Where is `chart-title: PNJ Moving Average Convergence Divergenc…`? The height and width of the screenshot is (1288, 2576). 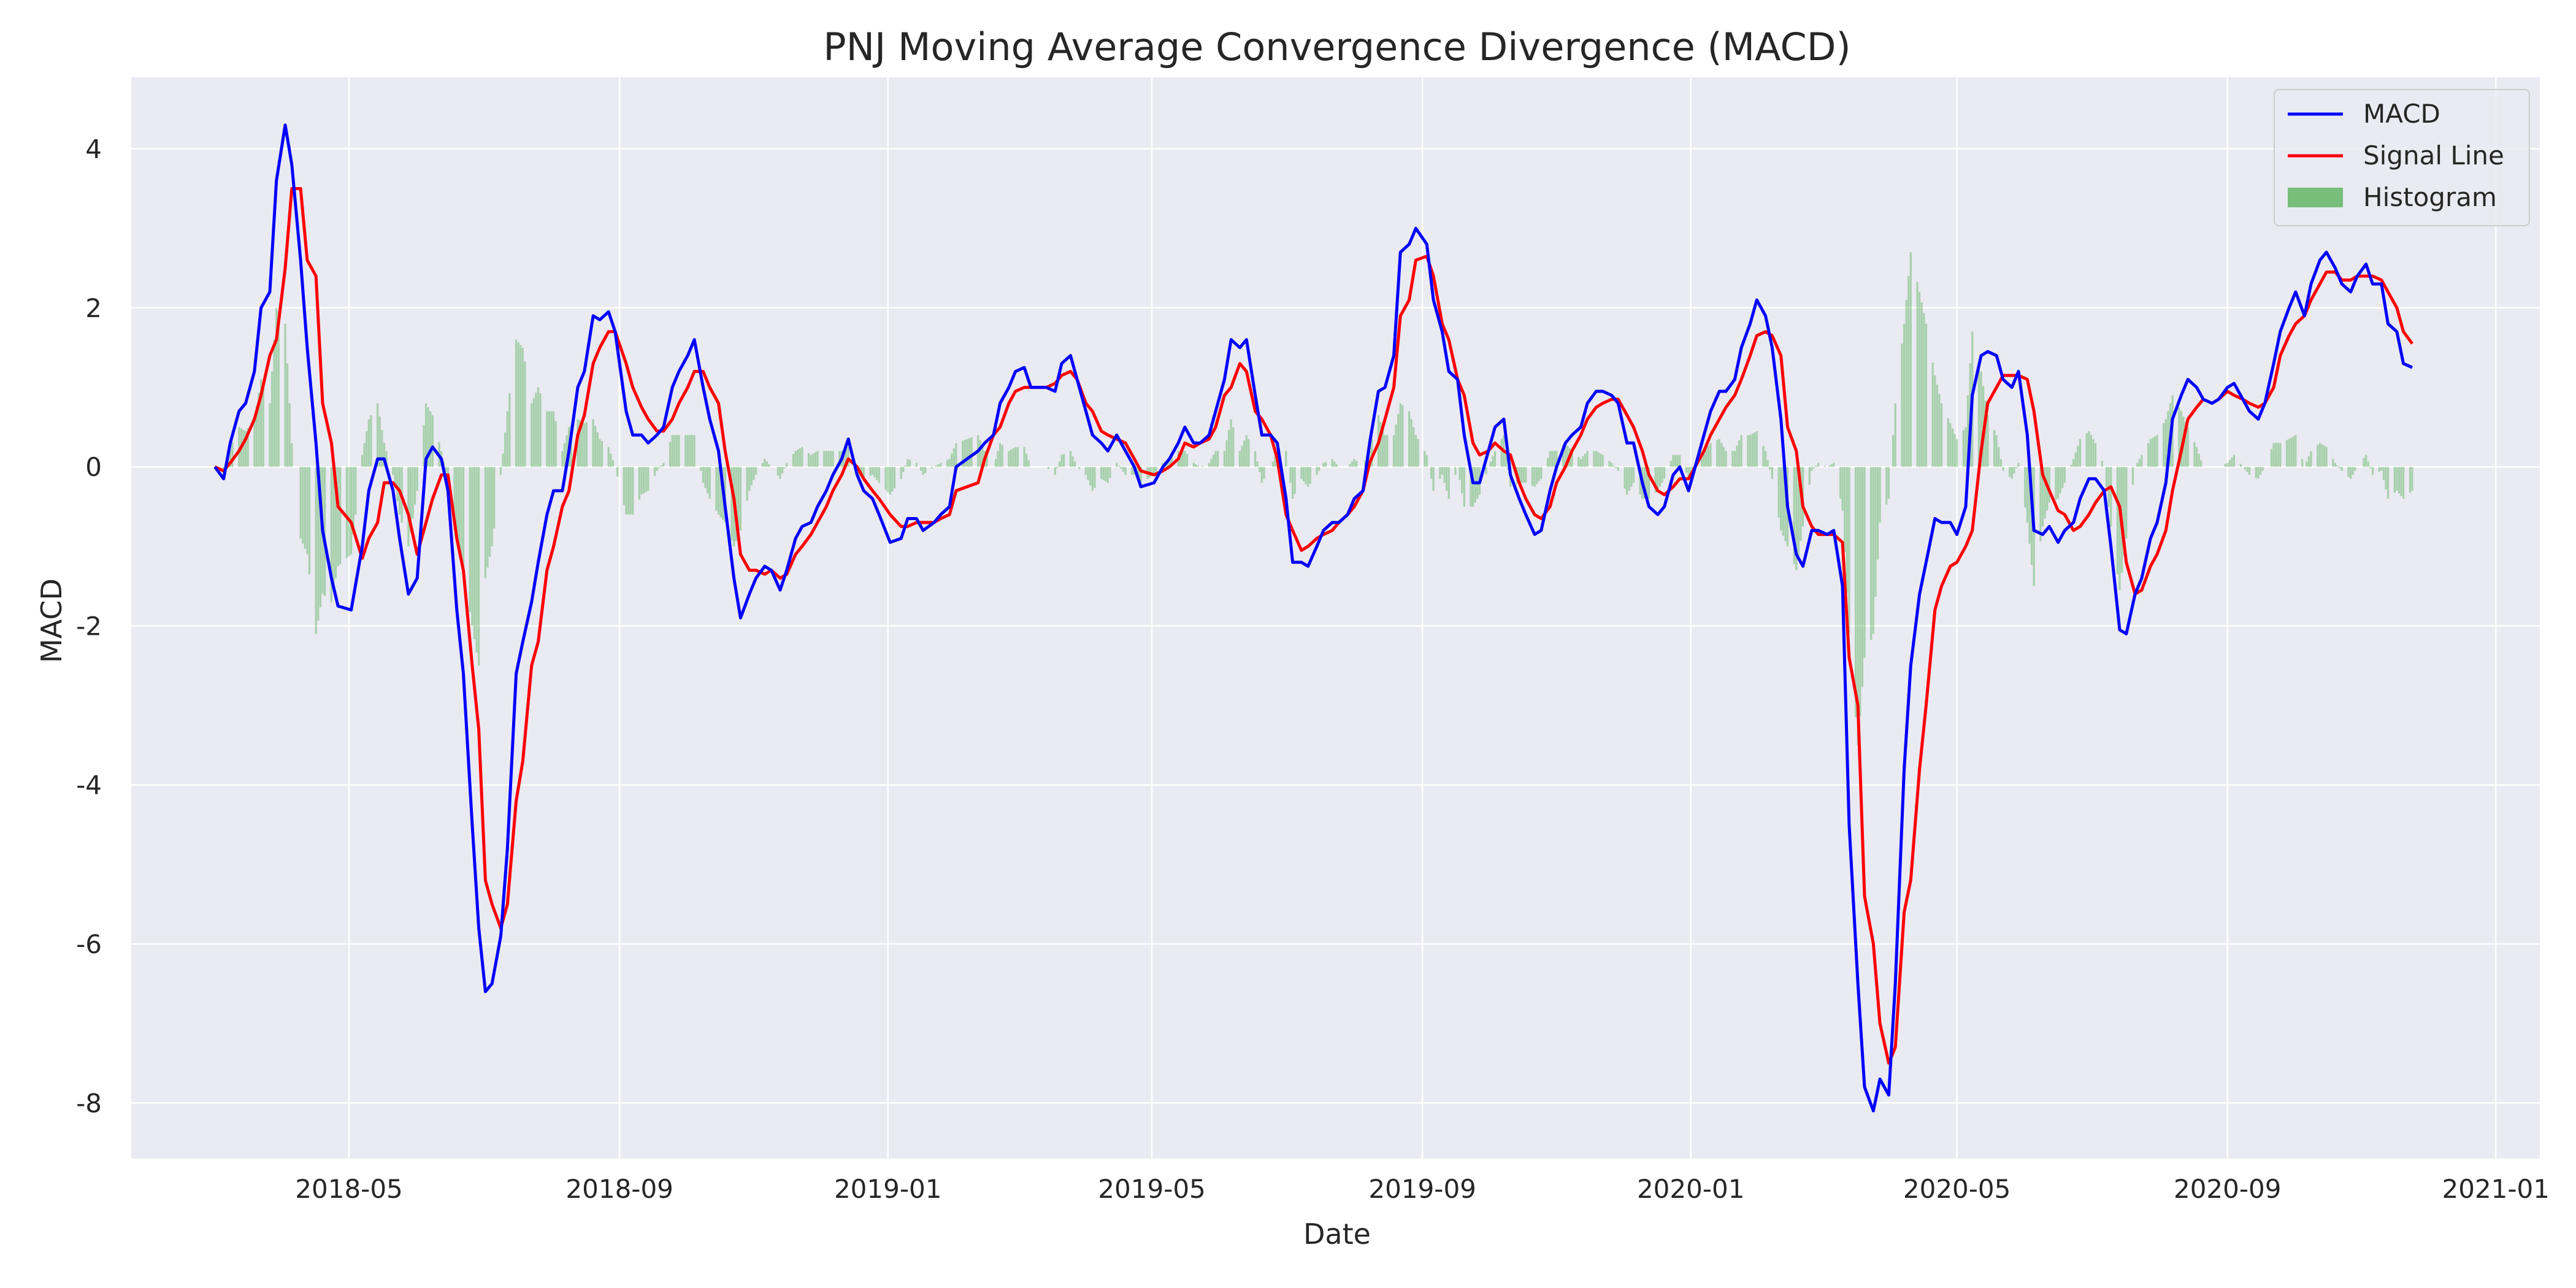 chart-title: PNJ Moving Average Convergence Divergenc… is located at coordinates (1336, 47).